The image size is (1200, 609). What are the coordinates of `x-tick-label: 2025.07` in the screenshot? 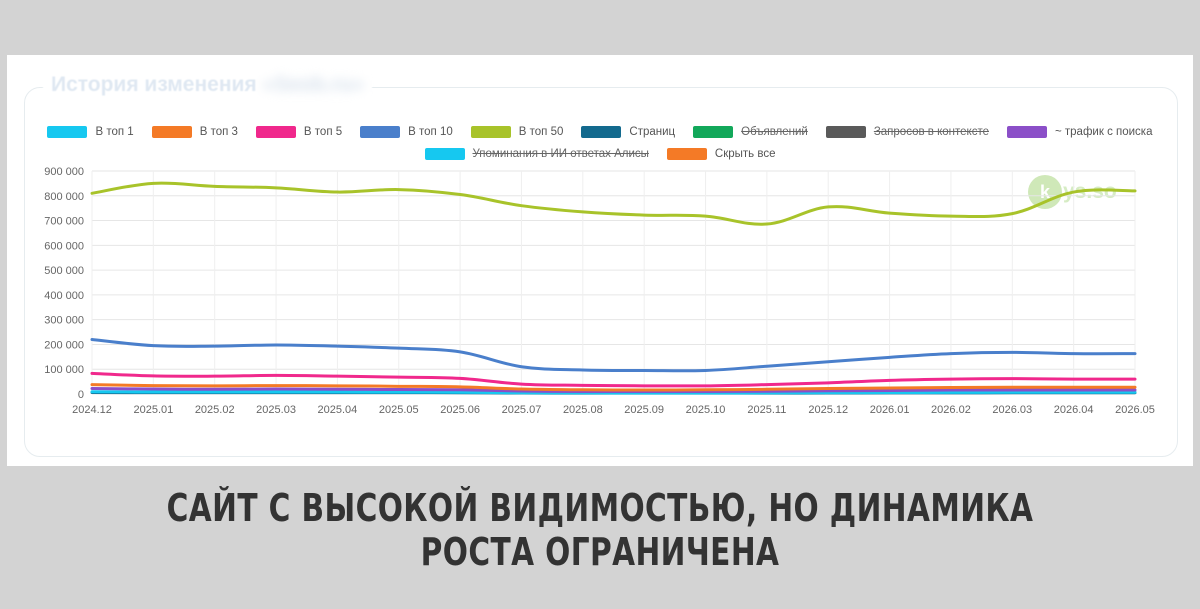 It's located at (522, 410).